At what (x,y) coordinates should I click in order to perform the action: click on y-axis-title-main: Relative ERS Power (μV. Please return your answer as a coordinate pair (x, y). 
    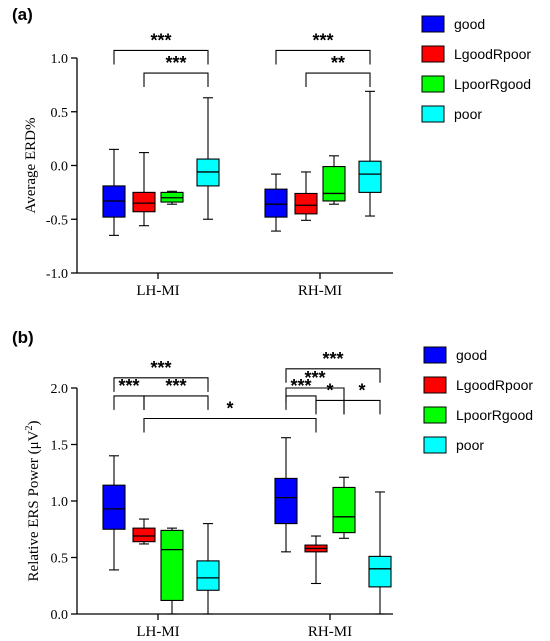
    Looking at the image, I should click on (34, 505).